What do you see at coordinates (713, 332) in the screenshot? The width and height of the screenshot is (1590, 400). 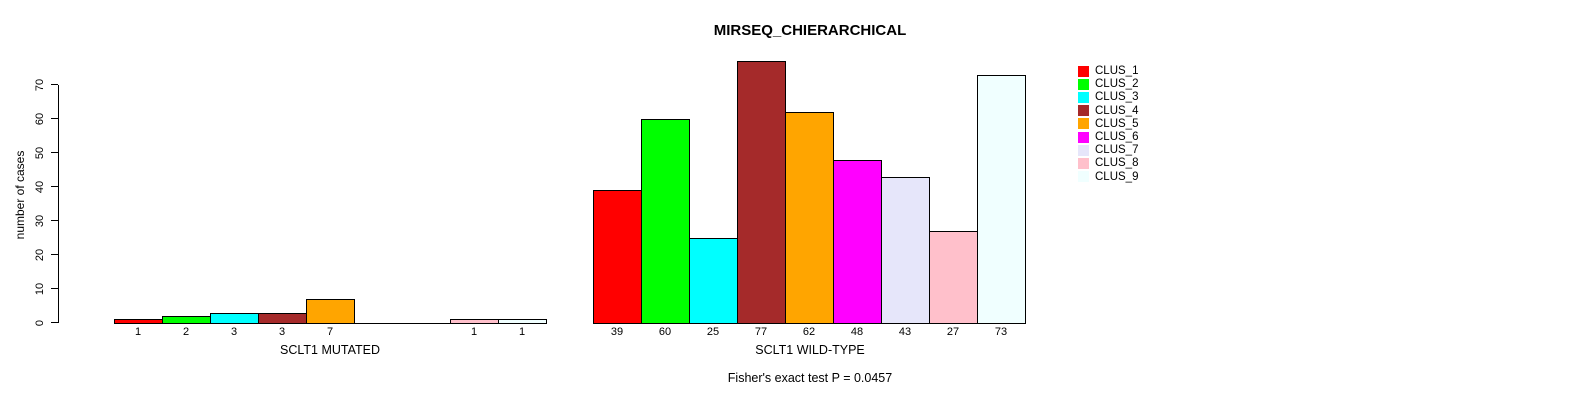 I see `bar-value-label: 25` at bounding box center [713, 332].